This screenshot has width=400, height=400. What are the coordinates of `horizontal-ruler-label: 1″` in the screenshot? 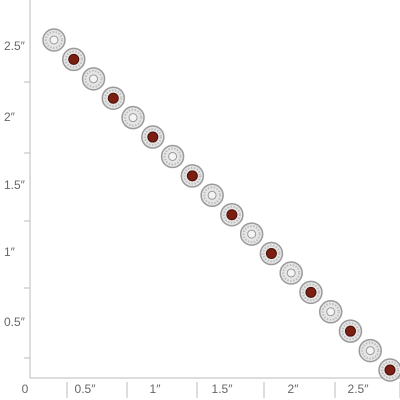 It's located at (156, 389).